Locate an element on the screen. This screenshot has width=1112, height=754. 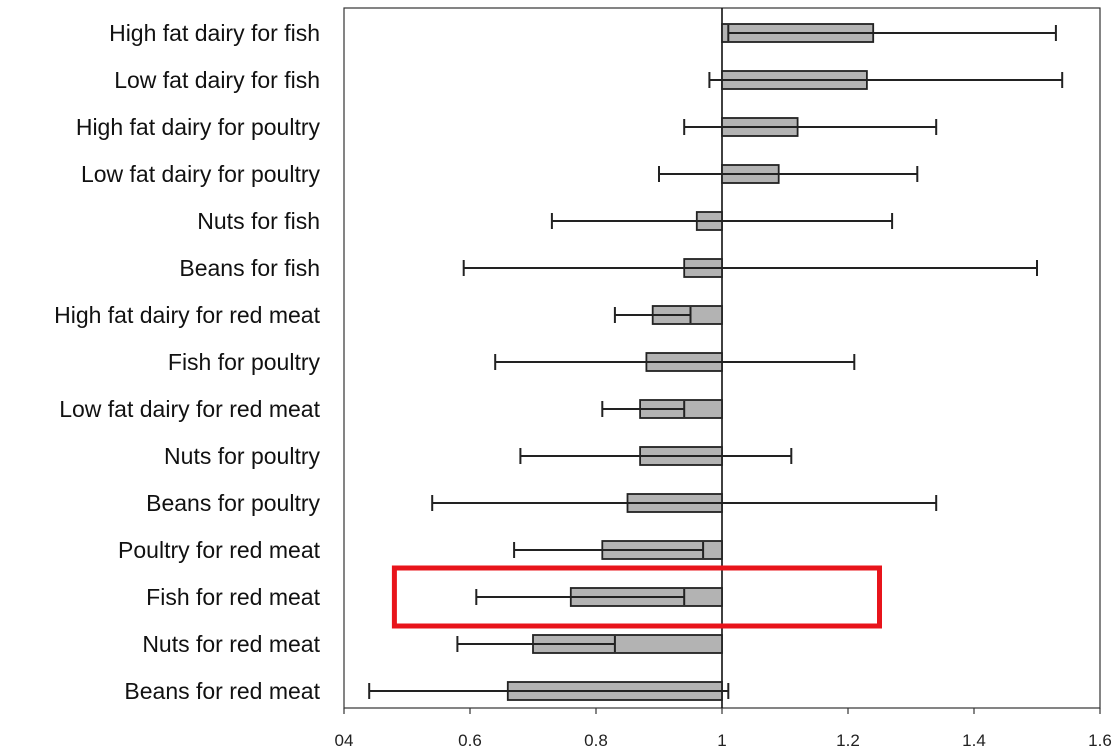
x-tick-label: 1.4 is located at coordinates (974, 740).